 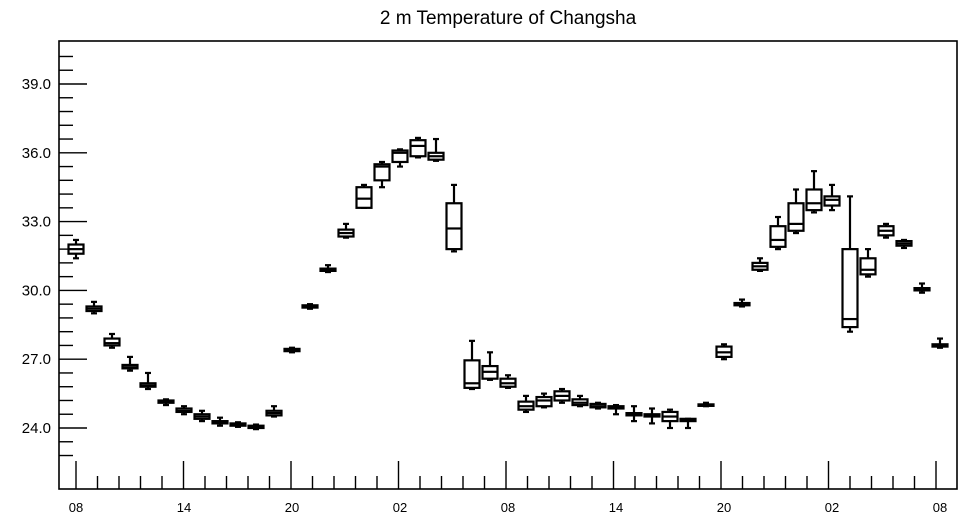 I want to click on x-axis: 08 14 20 02 08 14 20 02 08, so click(x=508, y=488).